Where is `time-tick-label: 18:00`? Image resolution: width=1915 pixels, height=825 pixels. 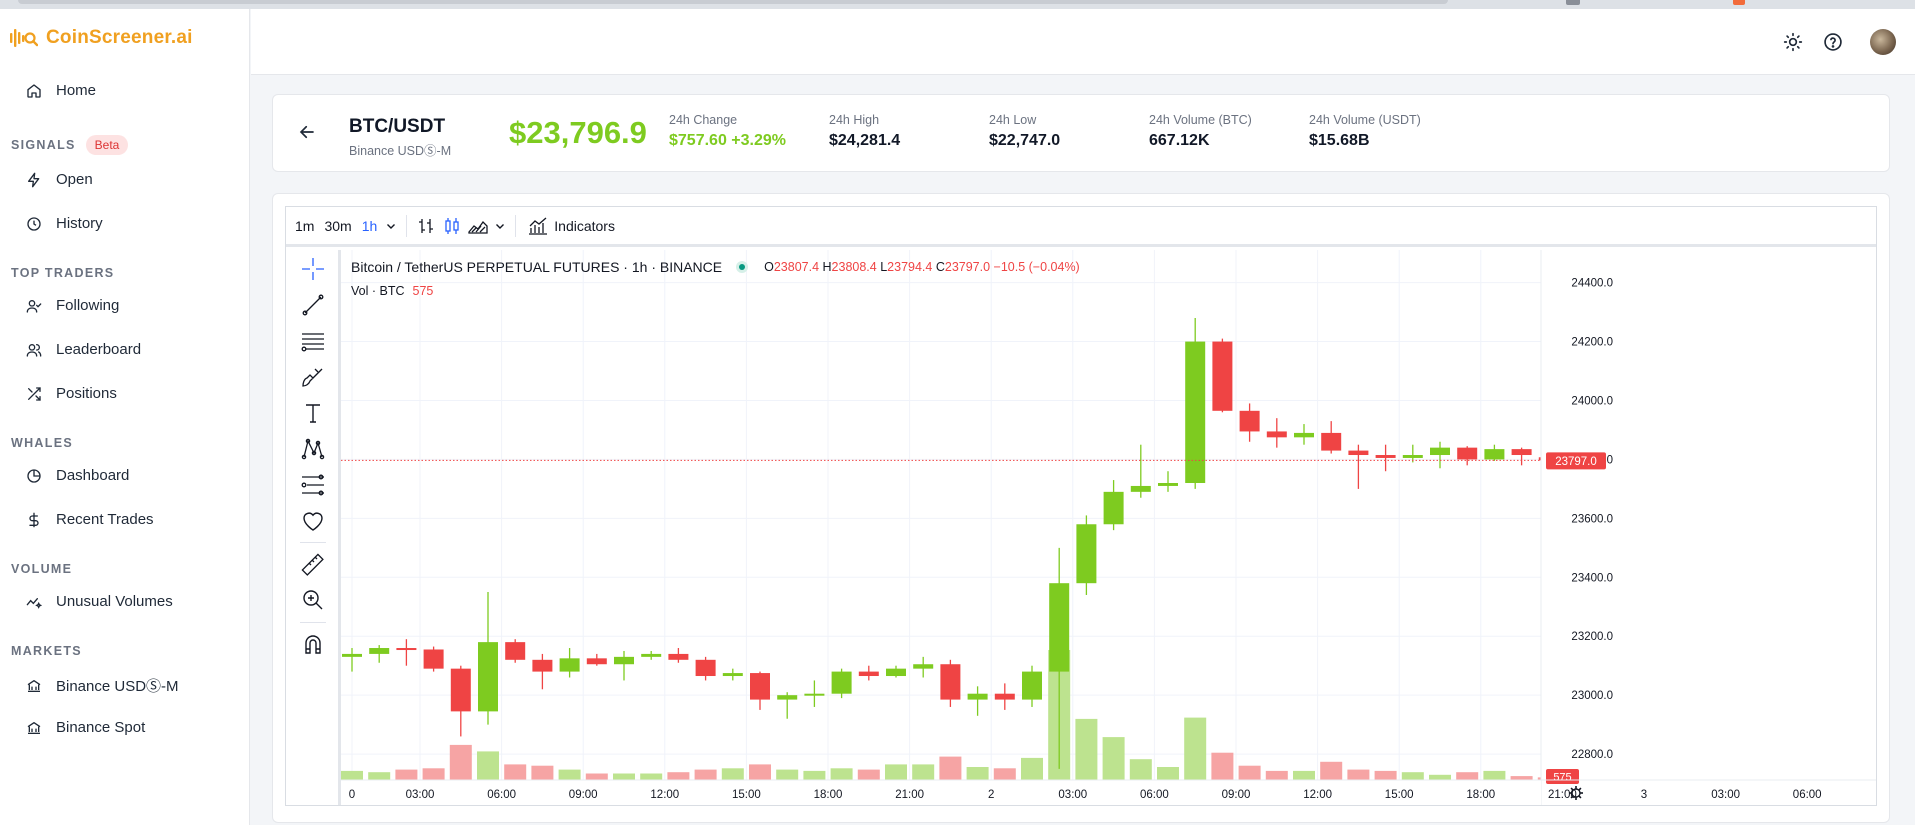 time-tick-label: 18:00 is located at coordinates (828, 795).